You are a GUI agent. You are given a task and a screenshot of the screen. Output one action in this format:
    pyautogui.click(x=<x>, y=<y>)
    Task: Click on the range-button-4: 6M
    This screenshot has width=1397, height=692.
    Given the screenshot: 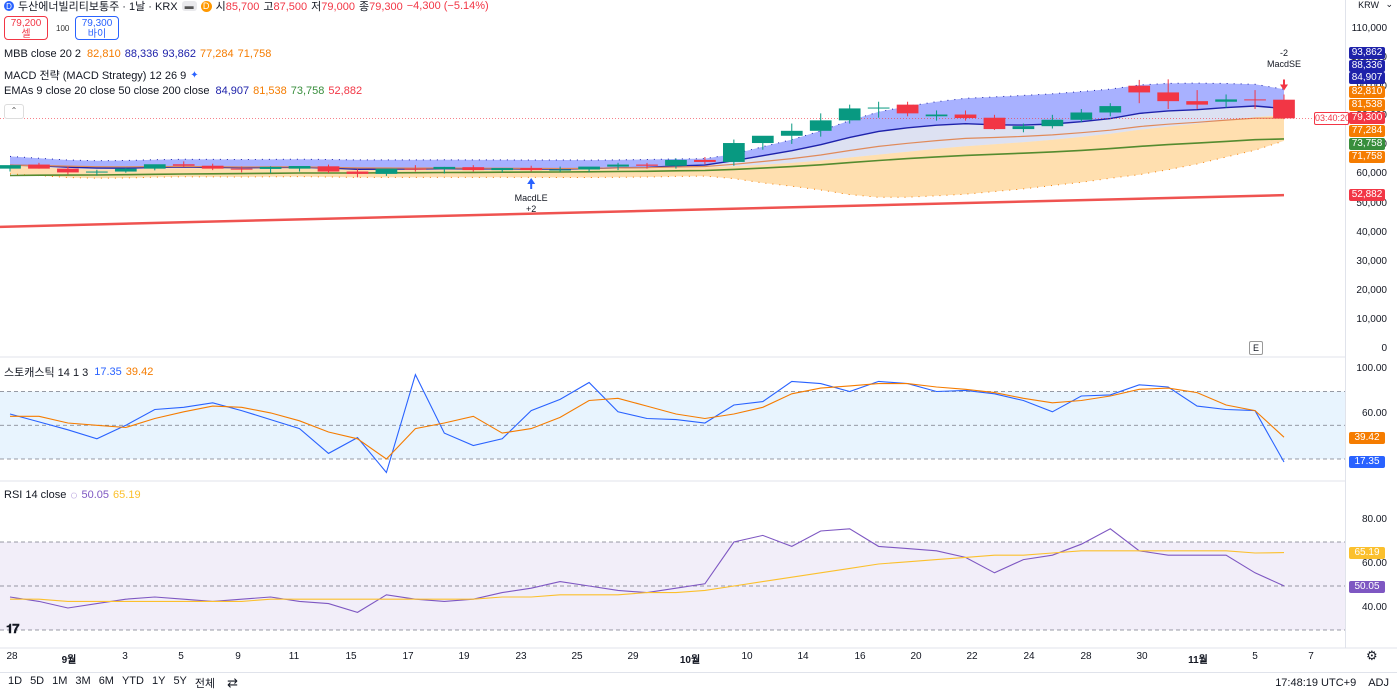 What is the action you would take?
    pyautogui.click(x=106, y=680)
    